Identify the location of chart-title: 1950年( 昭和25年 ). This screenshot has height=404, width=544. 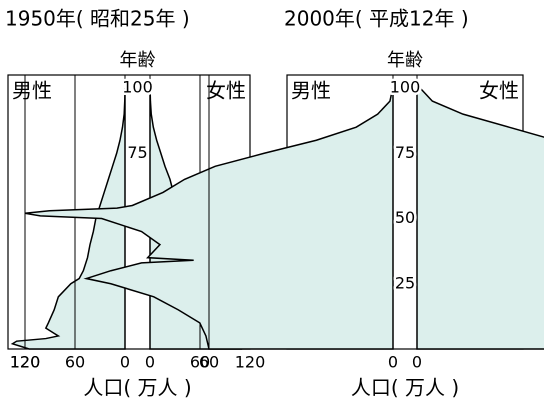
(97, 19).